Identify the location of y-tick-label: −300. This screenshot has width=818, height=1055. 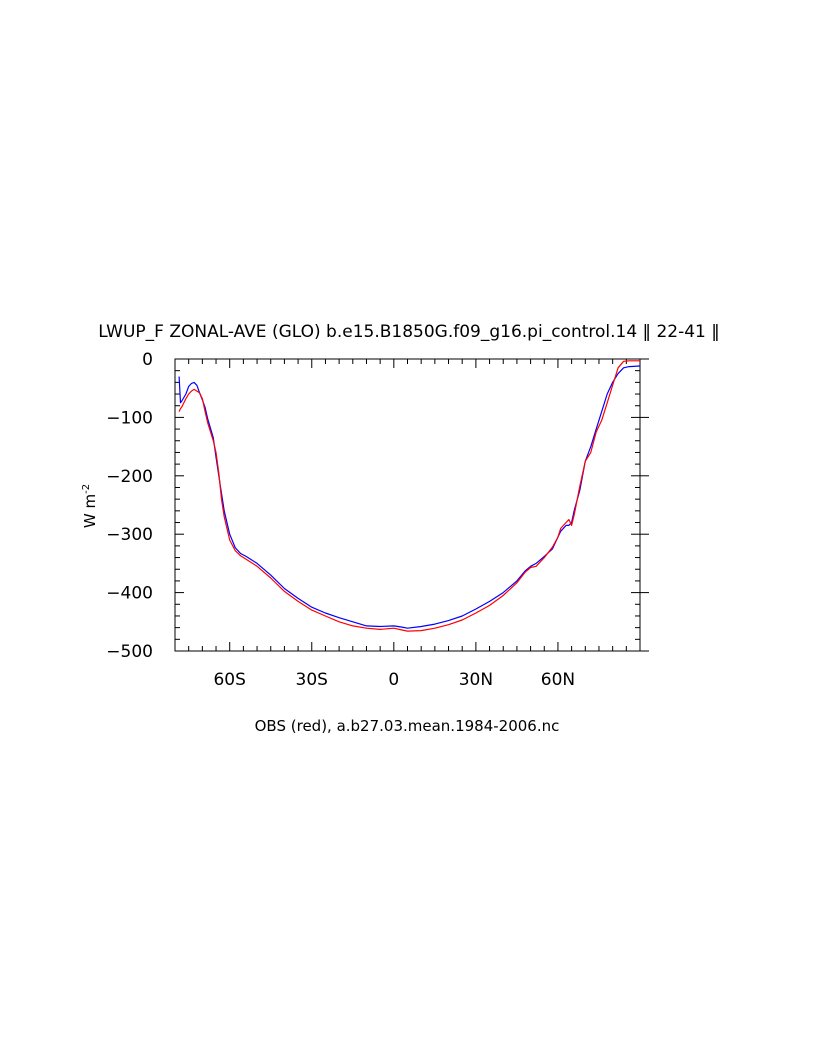
(129, 535).